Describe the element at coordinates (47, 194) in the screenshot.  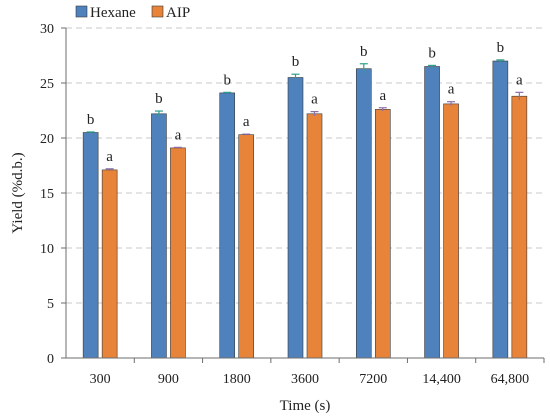
I see `y-tick-label-15: 15` at that location.